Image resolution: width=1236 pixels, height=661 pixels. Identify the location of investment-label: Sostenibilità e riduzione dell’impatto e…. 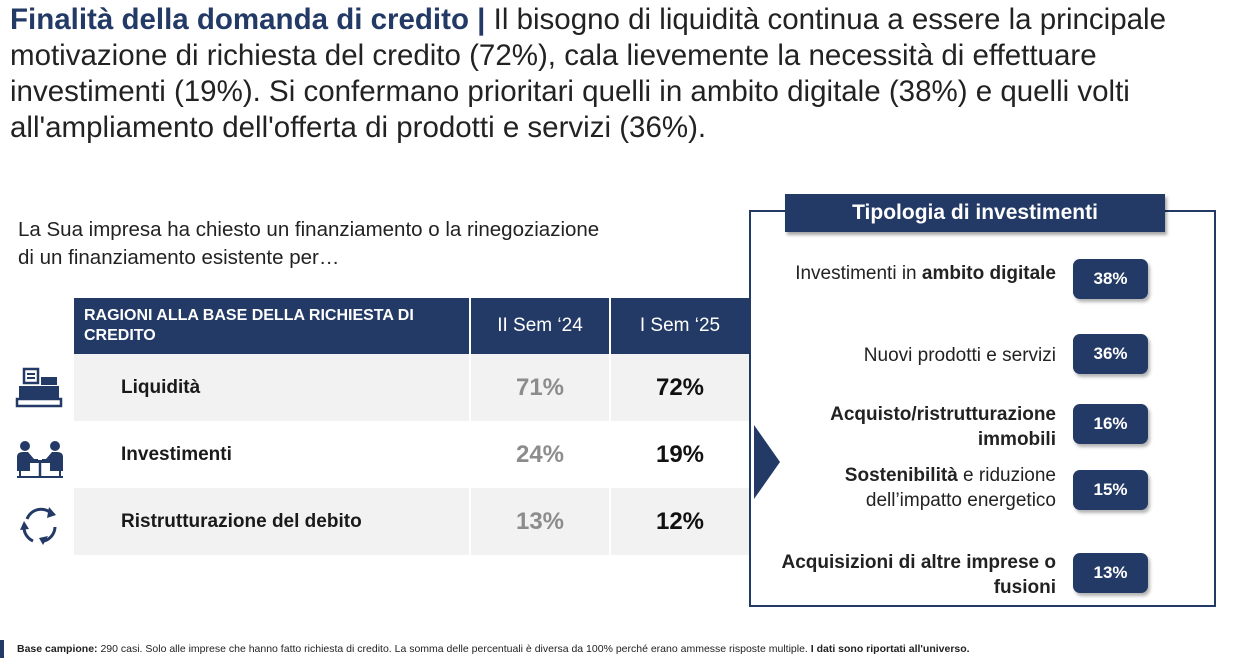
(950, 488).